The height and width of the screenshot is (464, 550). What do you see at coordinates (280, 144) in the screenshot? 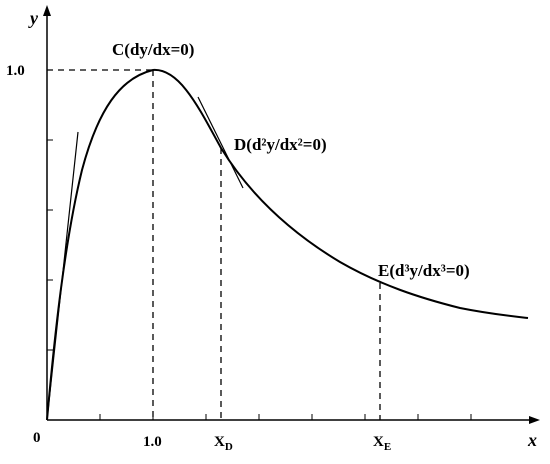
I see `point-label: D(d²y/dx²=0)` at bounding box center [280, 144].